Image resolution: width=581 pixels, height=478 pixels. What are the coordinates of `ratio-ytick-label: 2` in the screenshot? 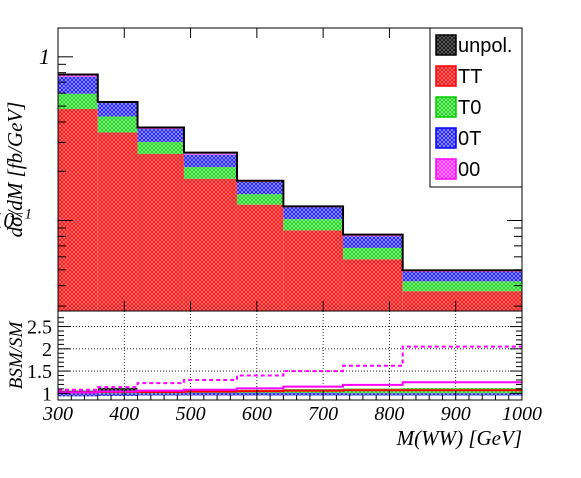 It's located at (47, 350).